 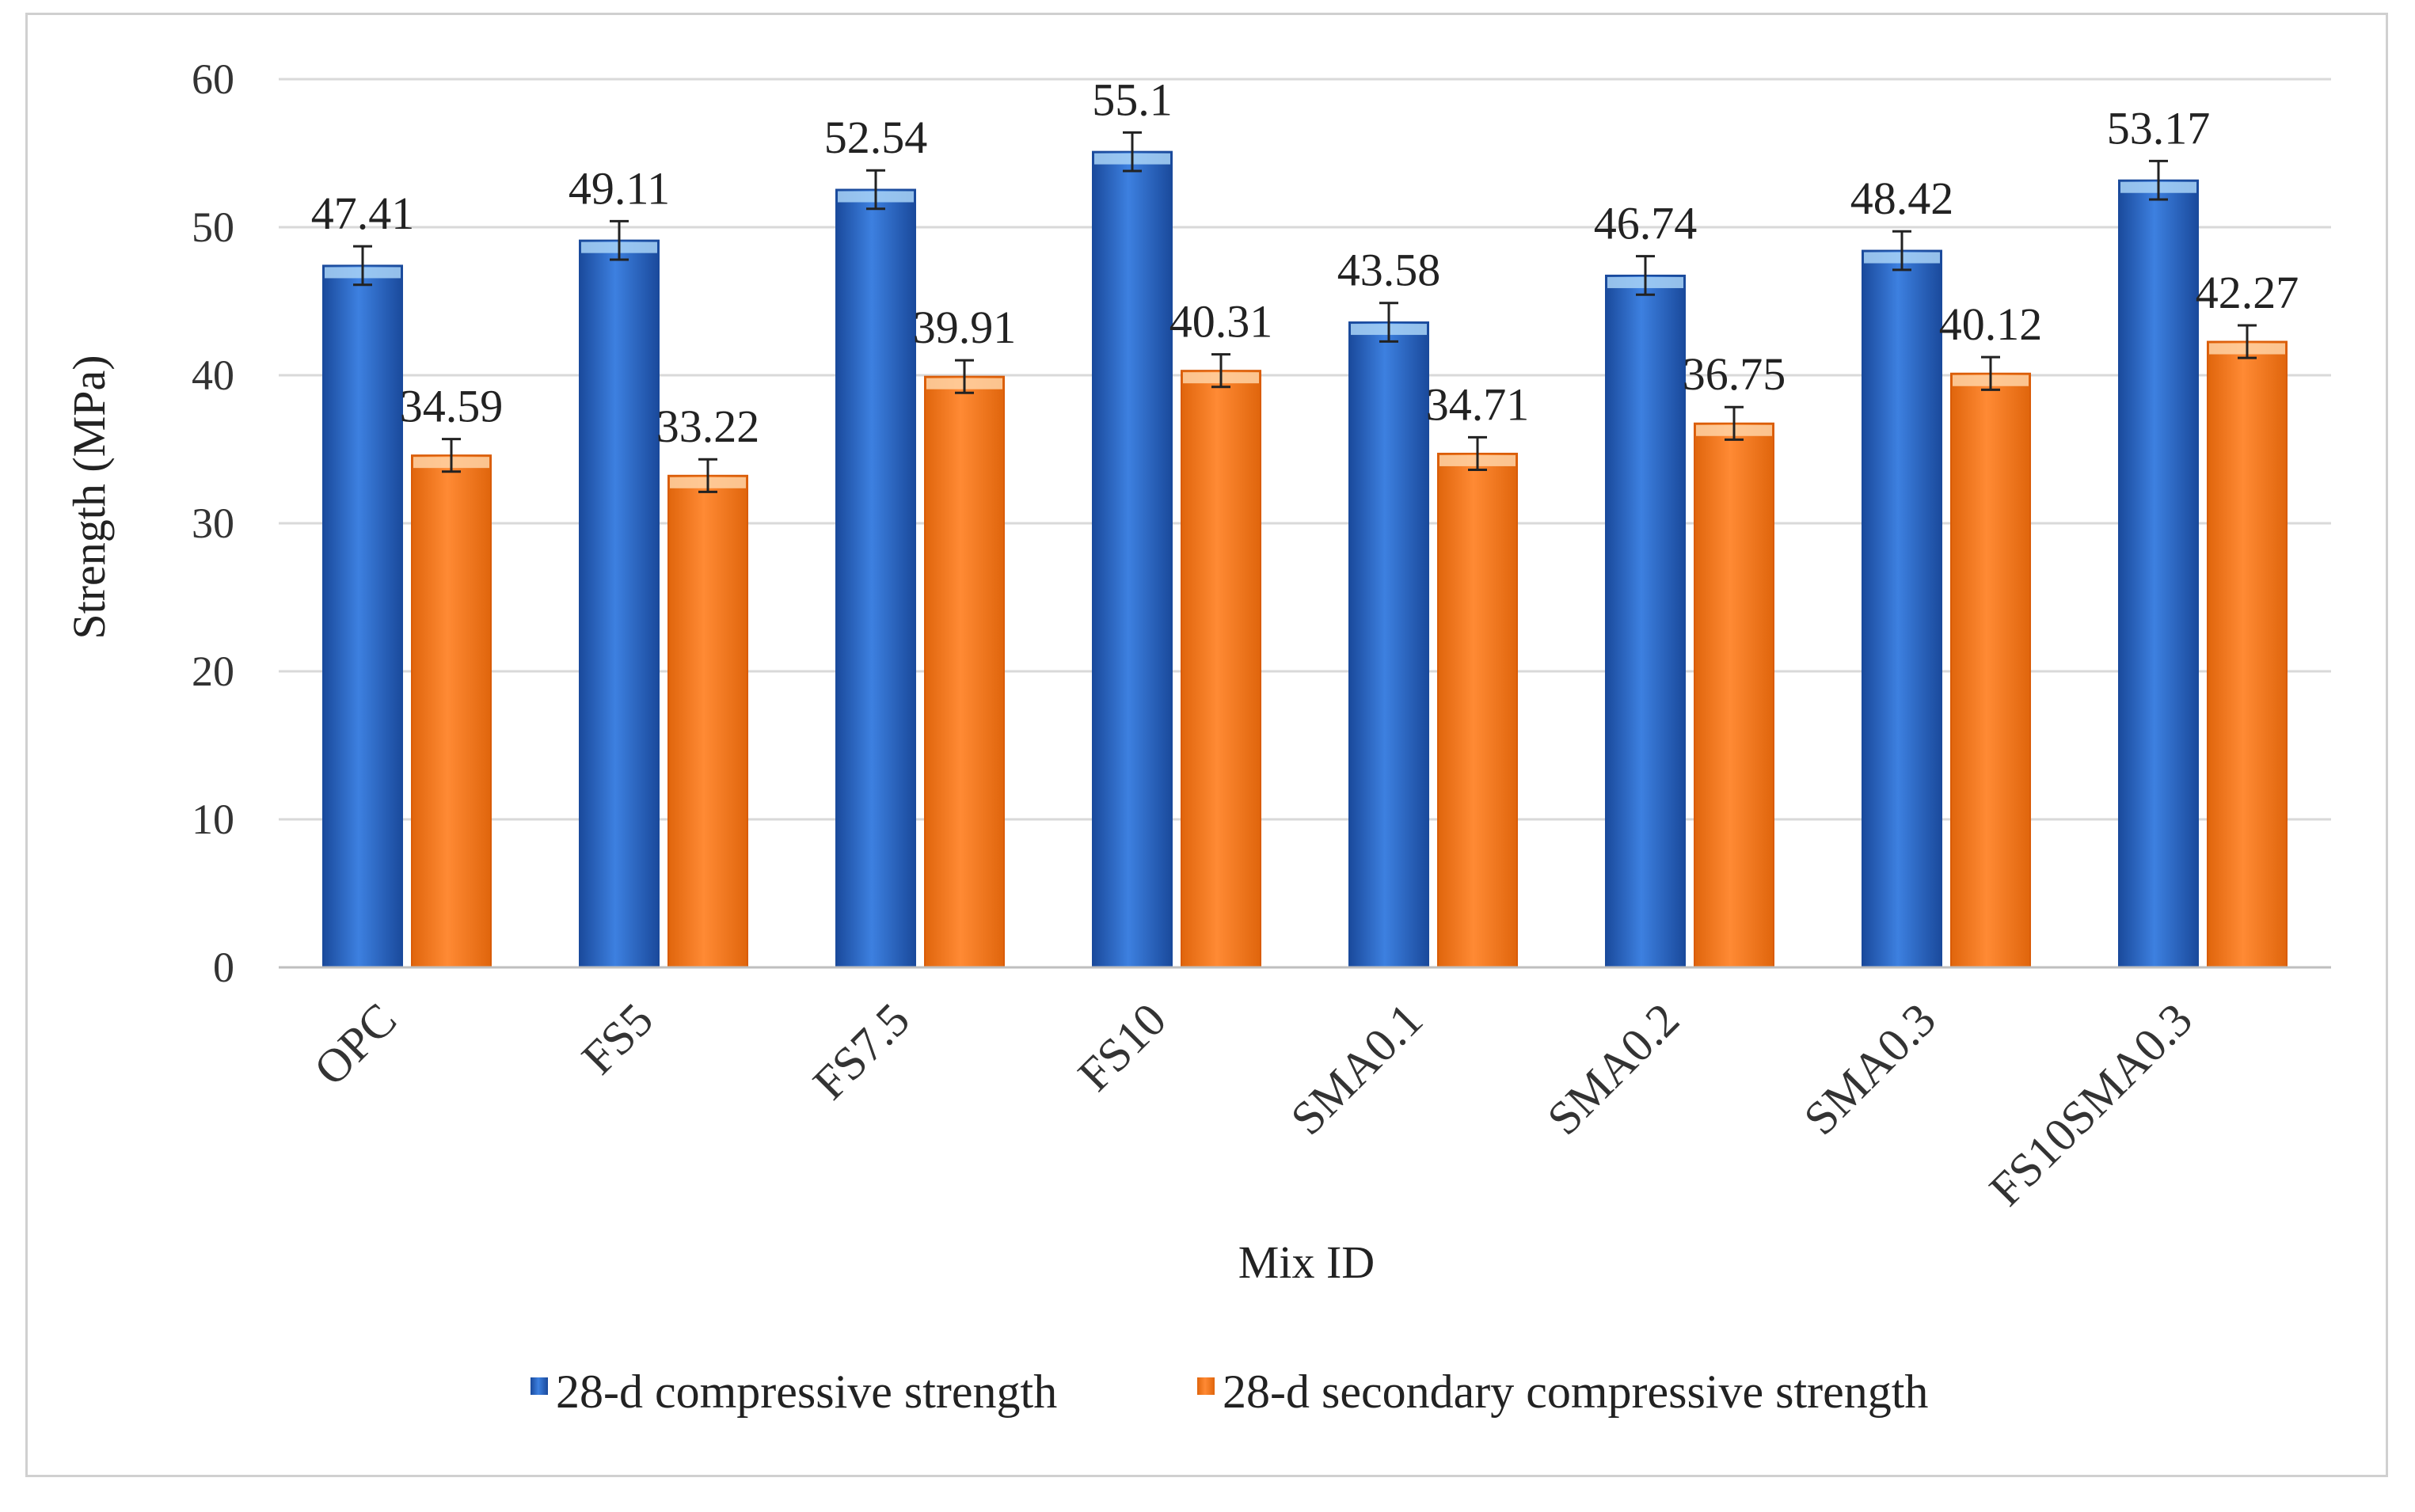 What do you see at coordinates (1870, 1069) in the screenshot?
I see `x-tick-label-SMA0.3: SMA0.3` at bounding box center [1870, 1069].